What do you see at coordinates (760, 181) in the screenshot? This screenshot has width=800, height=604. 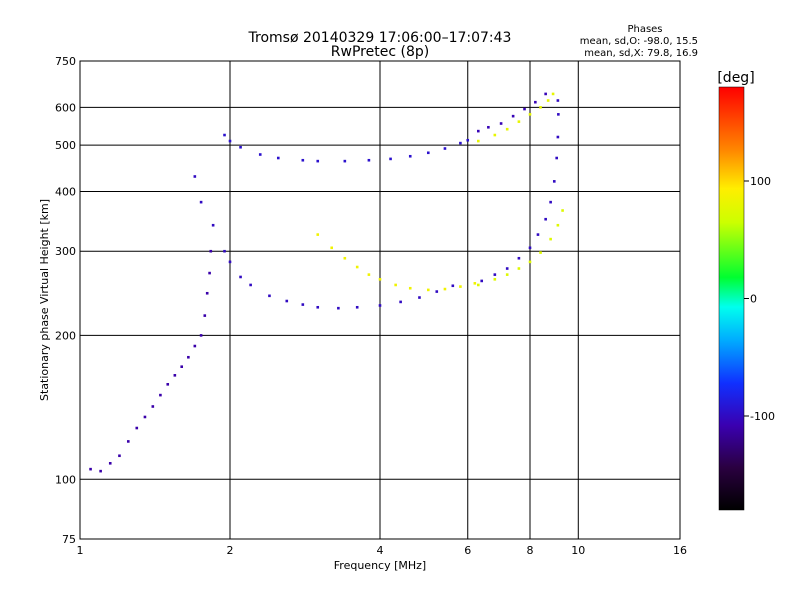 I see `colorbar-tick-label: 100` at bounding box center [760, 181].